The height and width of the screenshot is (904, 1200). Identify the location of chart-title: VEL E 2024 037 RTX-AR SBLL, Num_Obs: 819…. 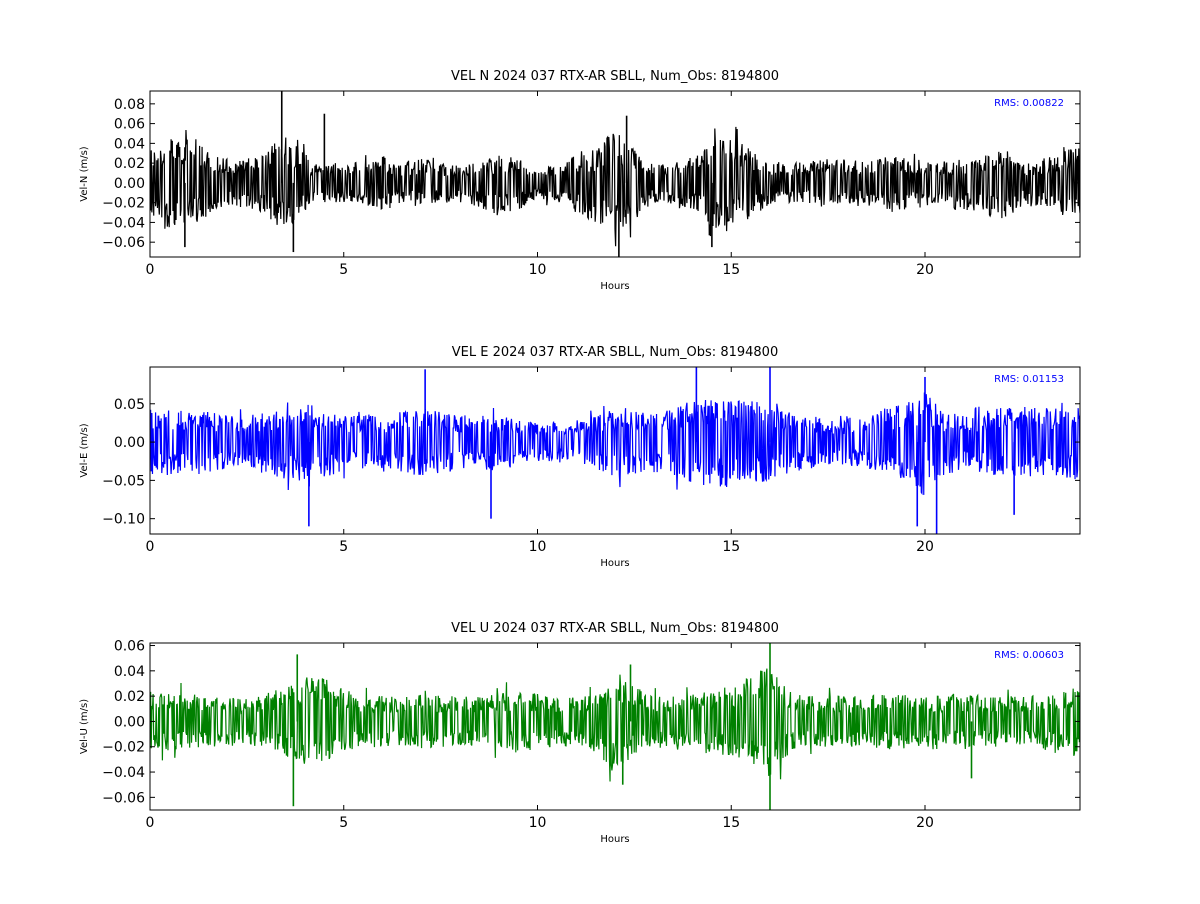
(615, 352).